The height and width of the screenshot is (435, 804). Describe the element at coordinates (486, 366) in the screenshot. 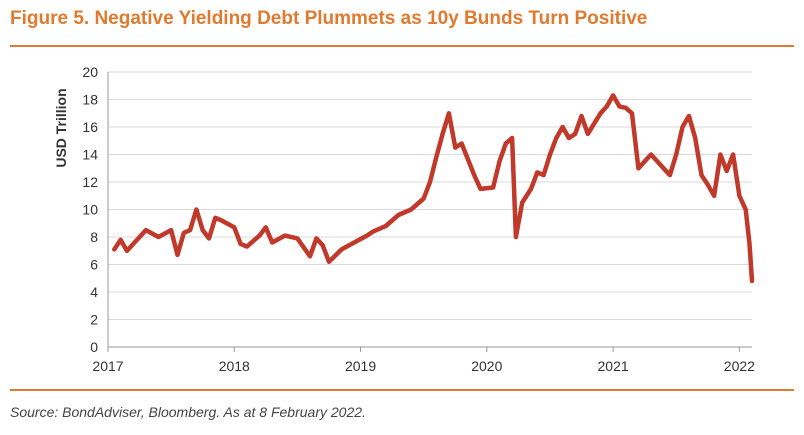

I see `x-tick-label: 2020` at that location.